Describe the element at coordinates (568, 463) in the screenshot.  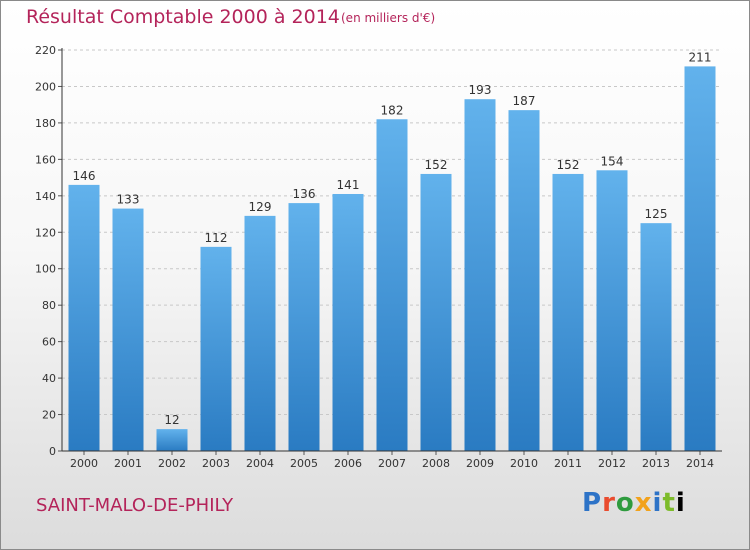
I see `x-tick-label-2011: 2011` at that location.